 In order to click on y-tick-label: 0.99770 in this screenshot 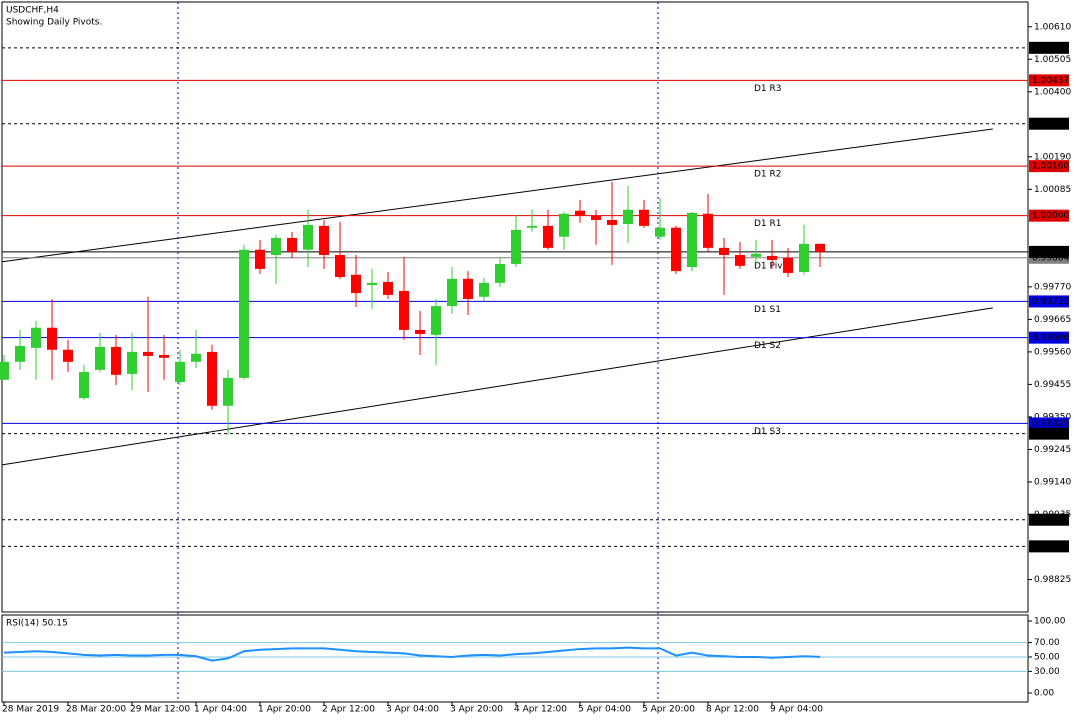, I will do `click(1052, 287)`.